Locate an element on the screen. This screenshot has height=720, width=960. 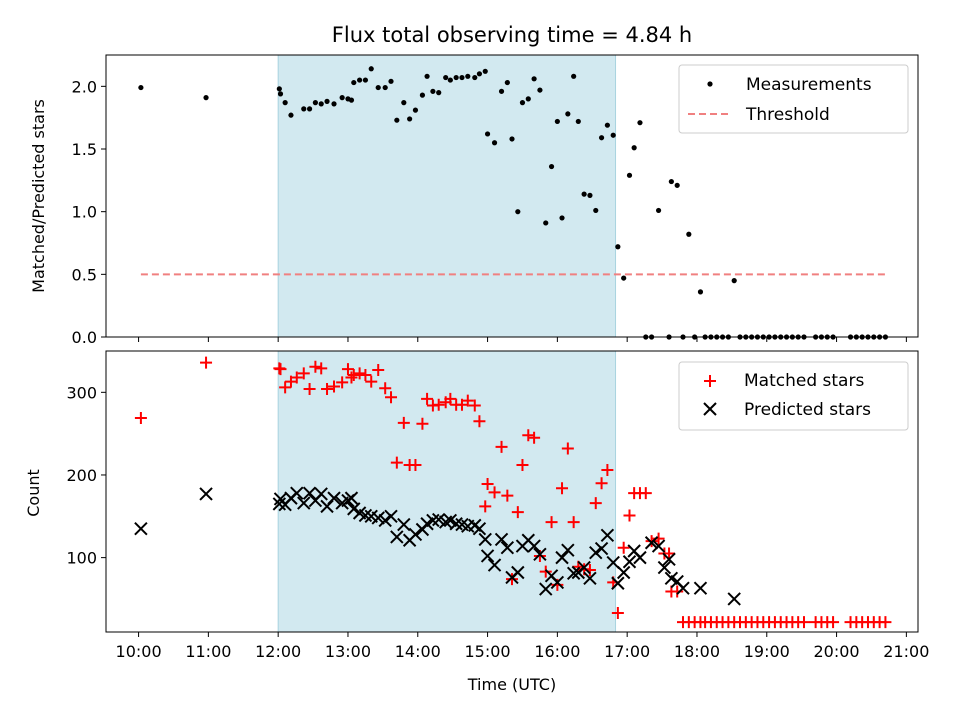
y-tick-label: 0.5 is located at coordinates (84, 274).